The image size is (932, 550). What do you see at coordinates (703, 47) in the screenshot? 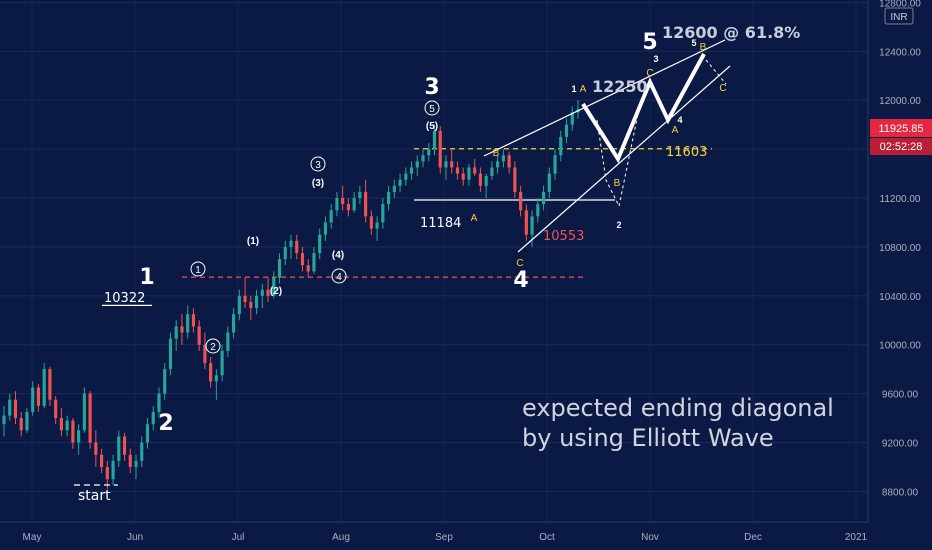
I see `proj-b2-label: B` at bounding box center [703, 47].